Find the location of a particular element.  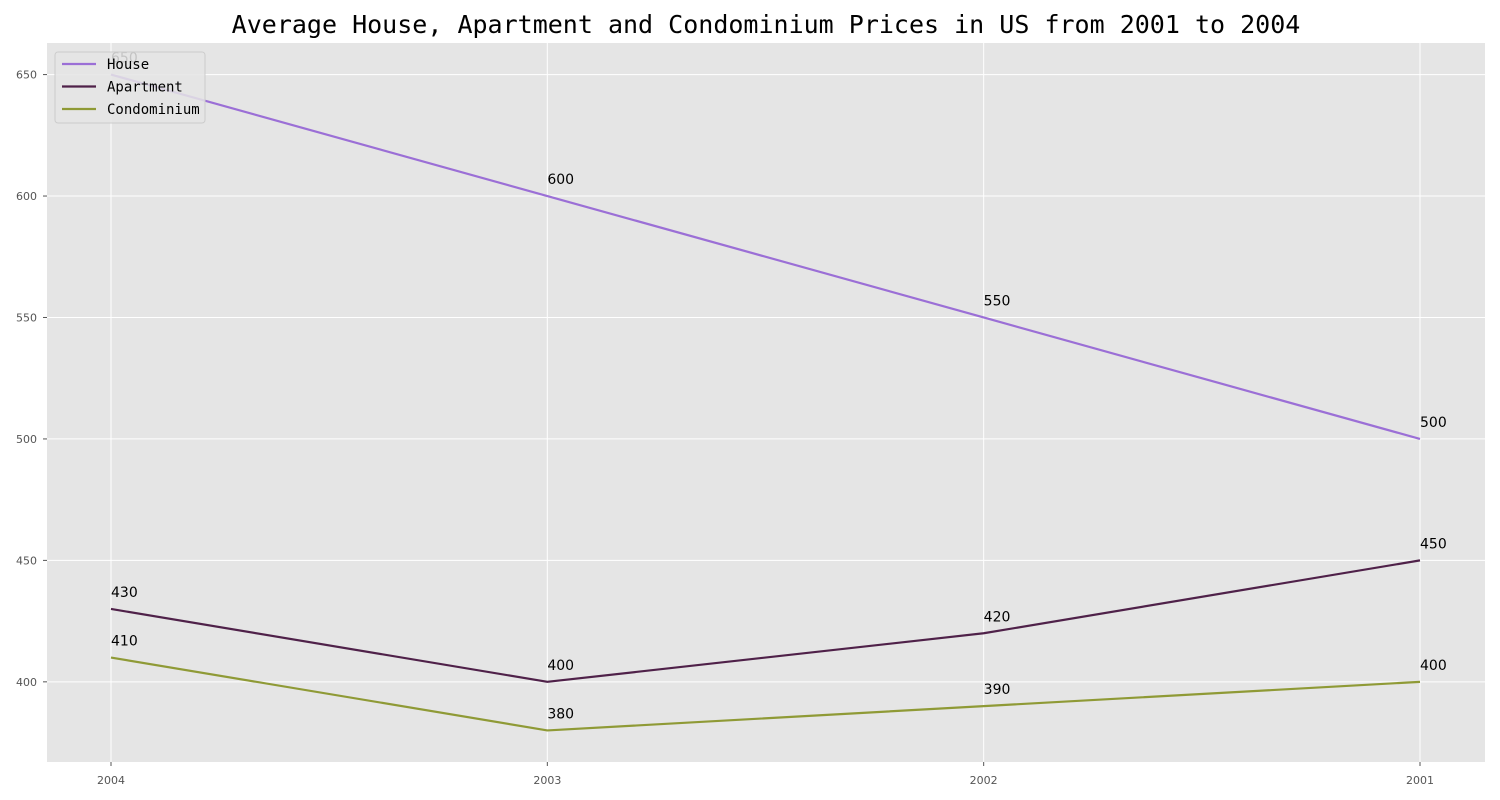

y-tick-label: 650 is located at coordinates (26, 75).